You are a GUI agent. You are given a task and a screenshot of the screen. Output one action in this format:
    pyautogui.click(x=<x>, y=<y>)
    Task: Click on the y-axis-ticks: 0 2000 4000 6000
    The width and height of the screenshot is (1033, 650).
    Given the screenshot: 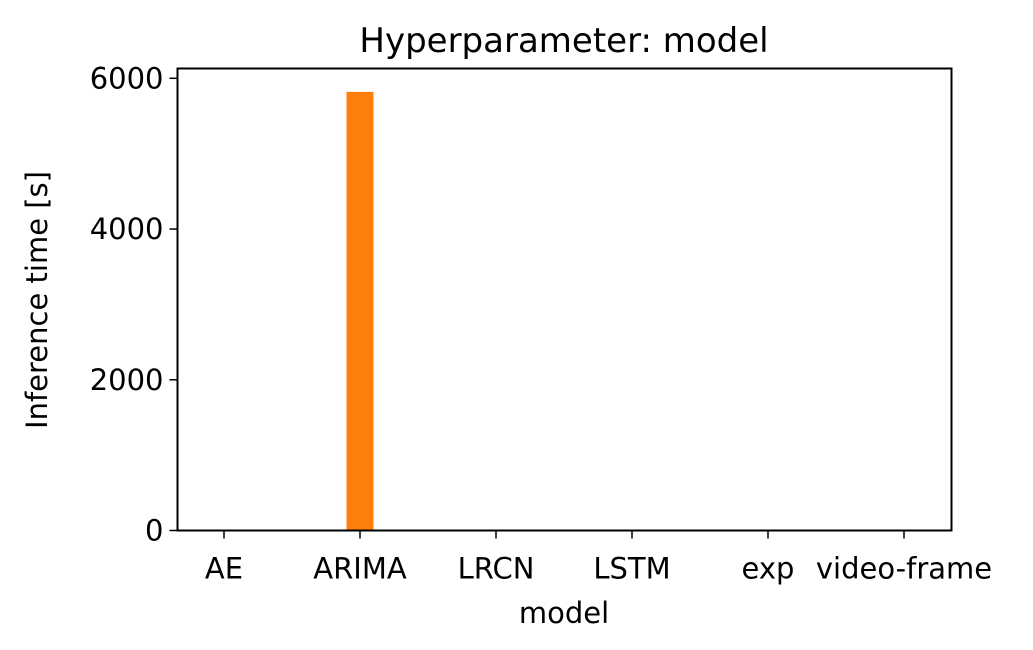 What is the action you would take?
    pyautogui.click(x=134, y=304)
    